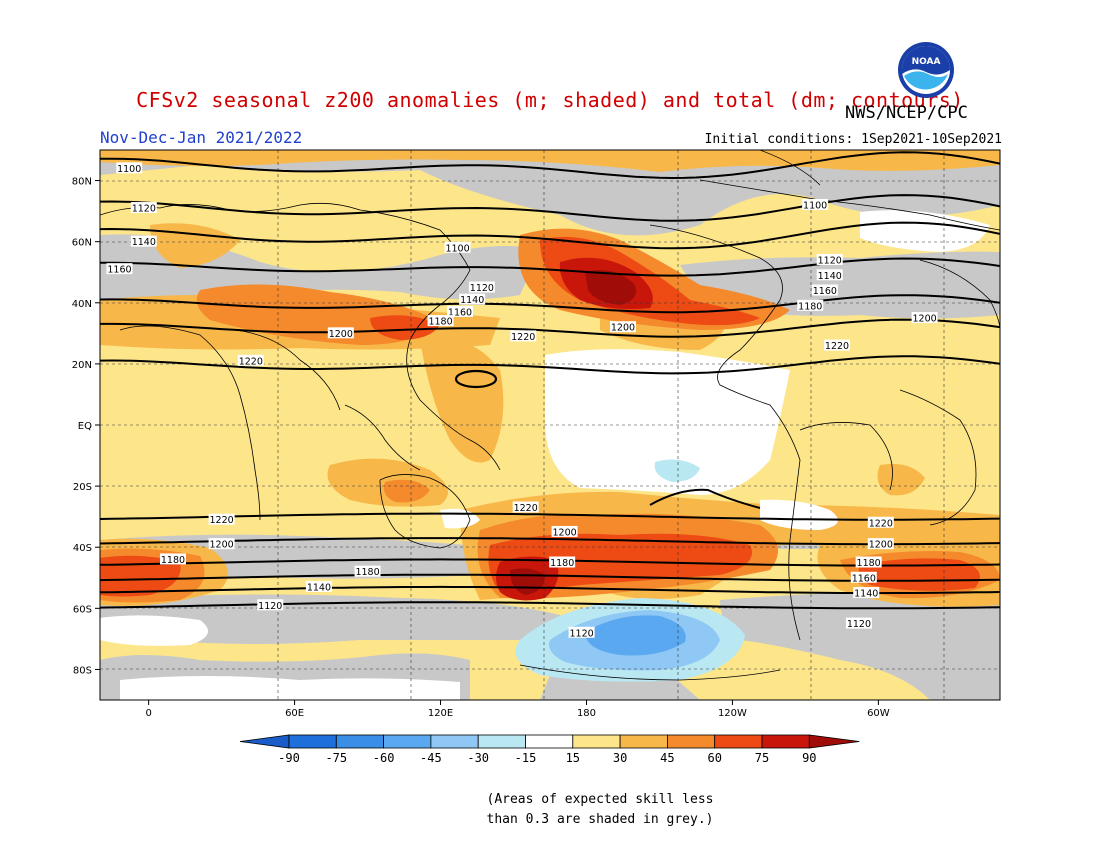  Describe the element at coordinates (85, 426) in the screenshot. I see `lat-label: EQ` at that location.